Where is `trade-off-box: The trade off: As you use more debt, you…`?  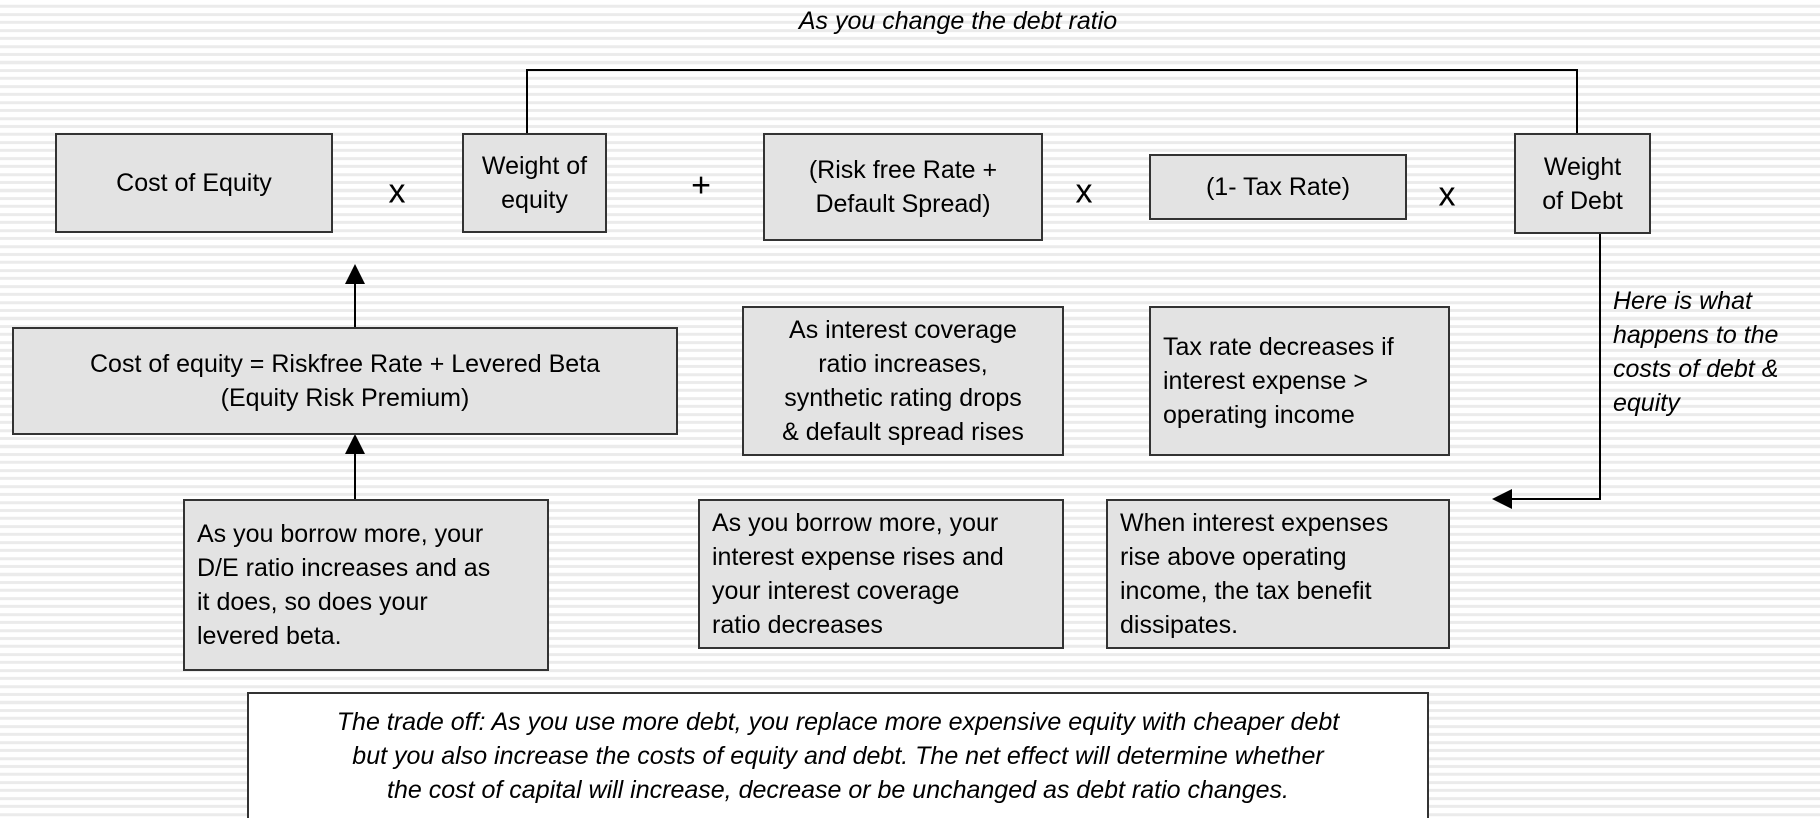
trade-off-box: The trade off: As you use more debt, you… is located at coordinates (838, 755).